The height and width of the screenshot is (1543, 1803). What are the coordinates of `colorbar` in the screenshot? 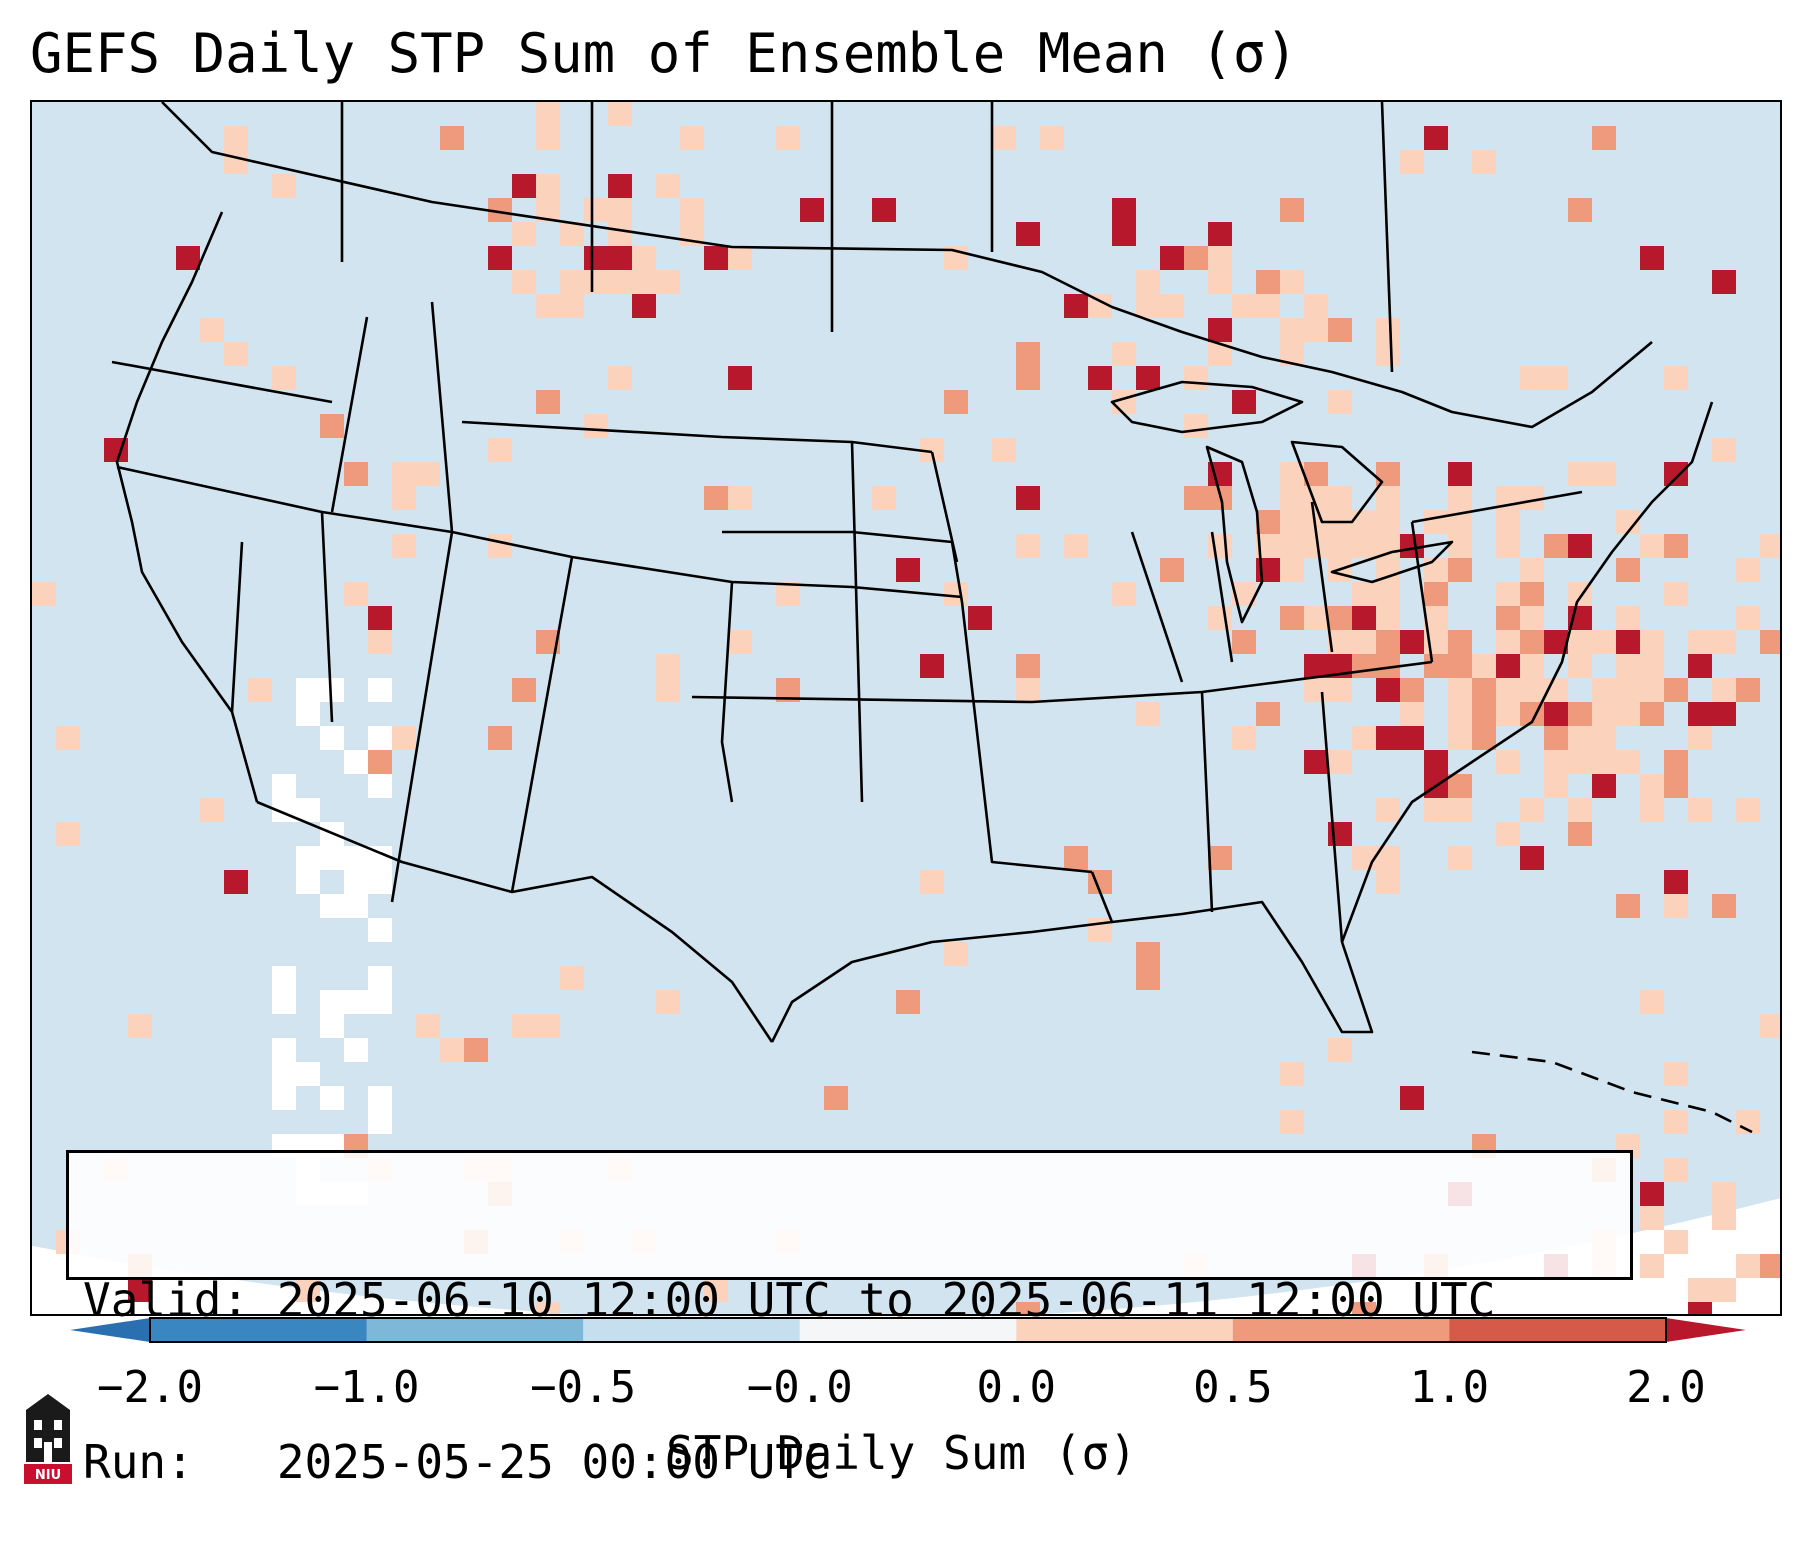 It's located at (908, 1330).